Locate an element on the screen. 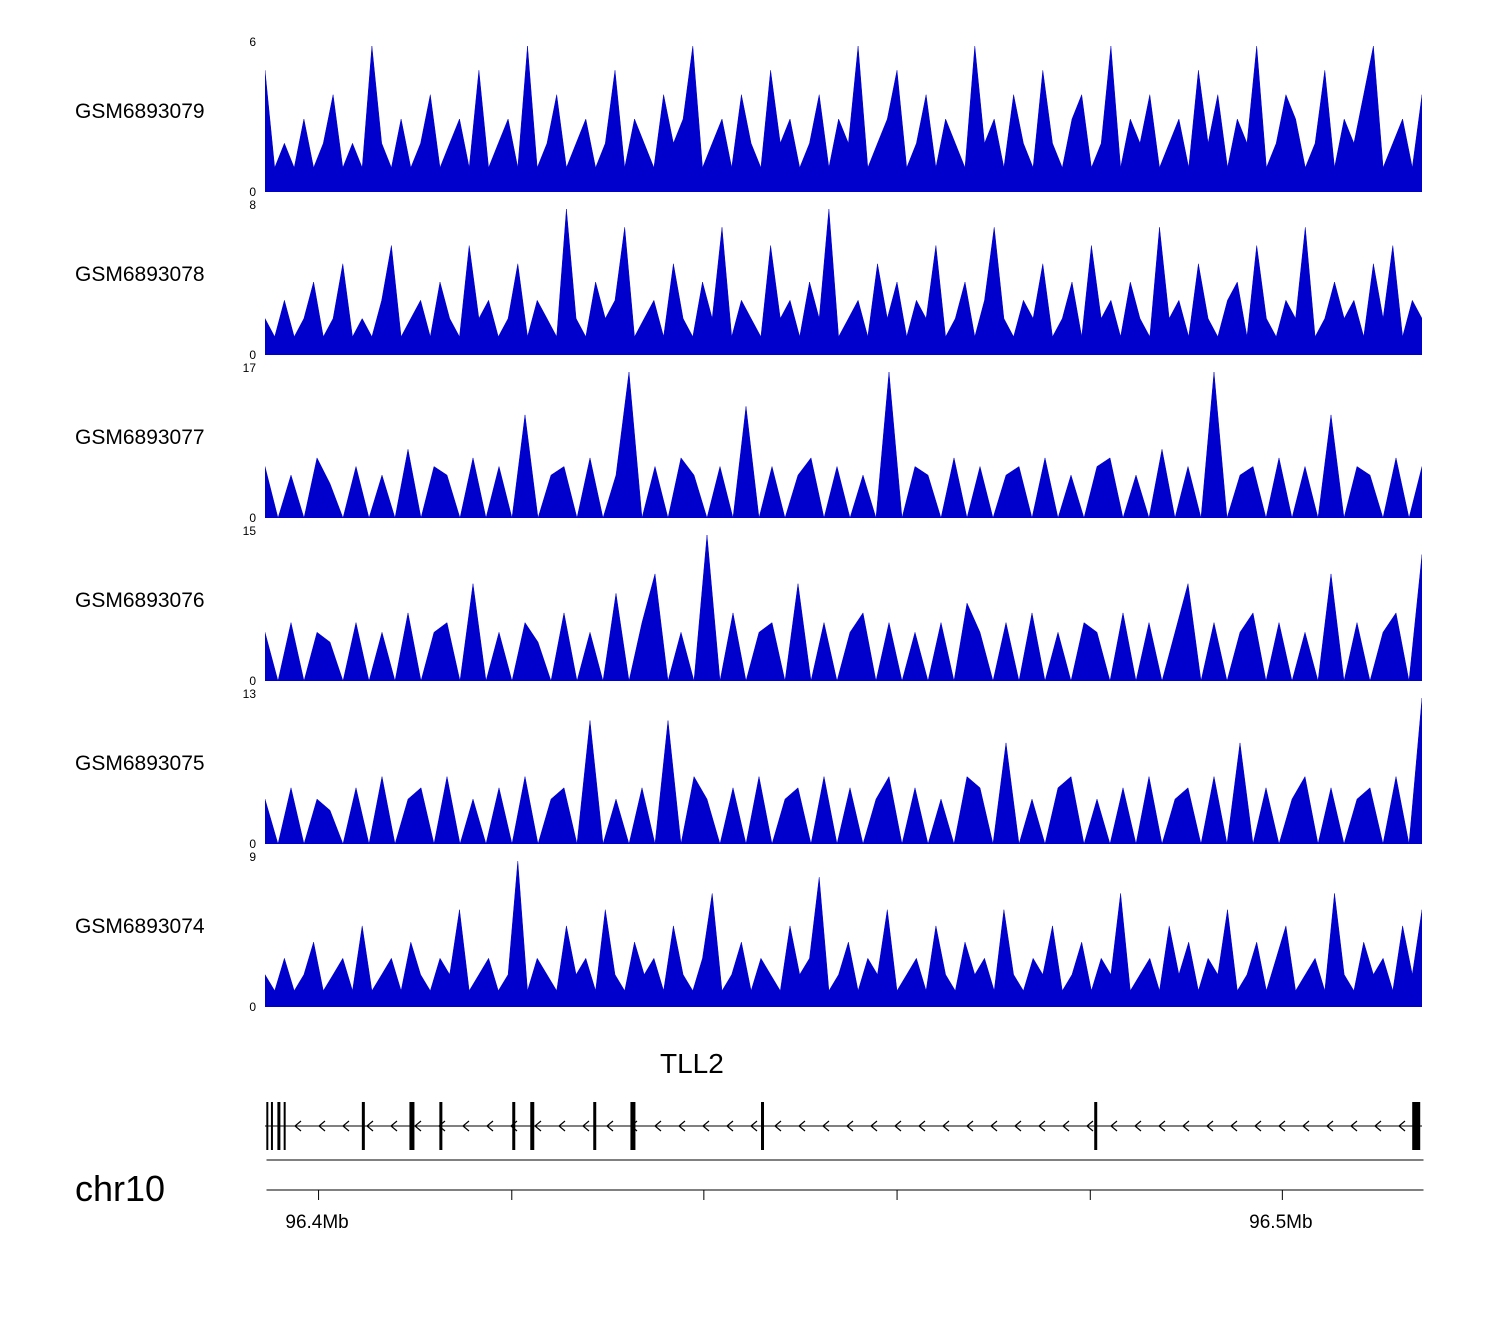 Image resolution: width=1500 pixels, height=1320 pixels. axis-tick-label: 96.4Mb is located at coordinates (317, 1222).